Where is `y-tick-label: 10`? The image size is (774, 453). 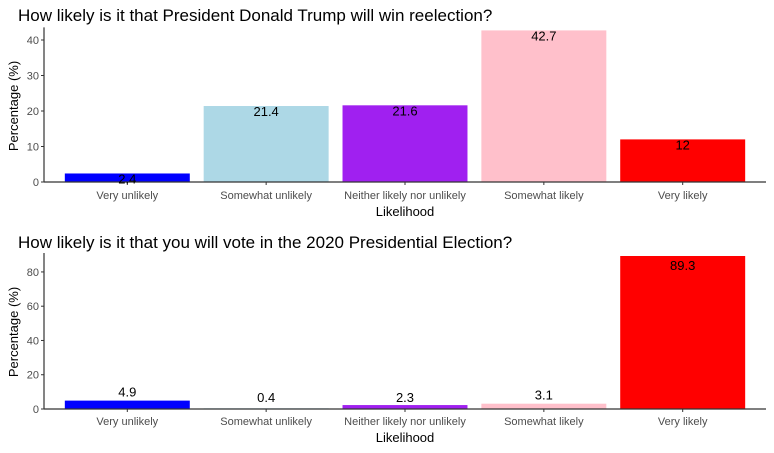
y-tick-label: 10 is located at coordinates (33, 147).